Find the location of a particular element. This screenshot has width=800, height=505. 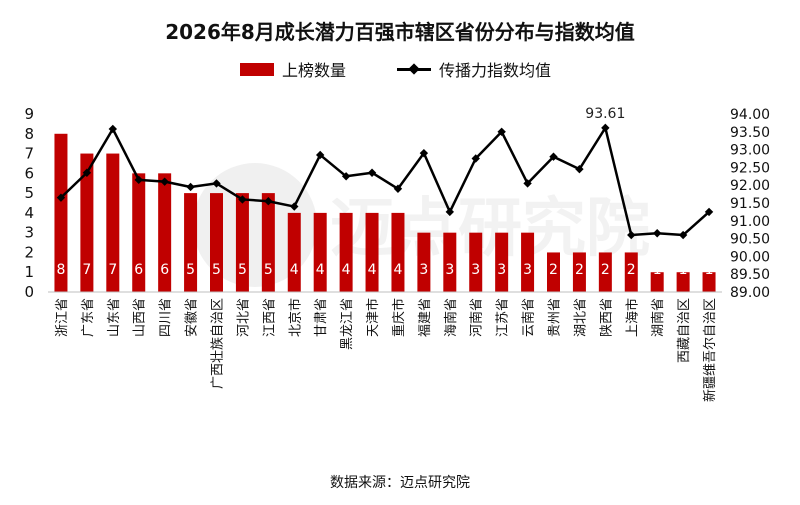

left-tick-label: 8 is located at coordinates (29, 134).